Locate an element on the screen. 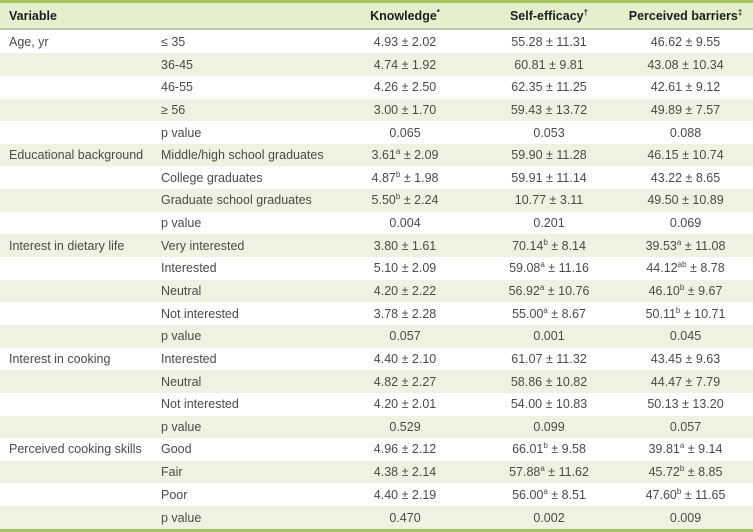  sd-value: ± 1.98 is located at coordinates (419, 177).